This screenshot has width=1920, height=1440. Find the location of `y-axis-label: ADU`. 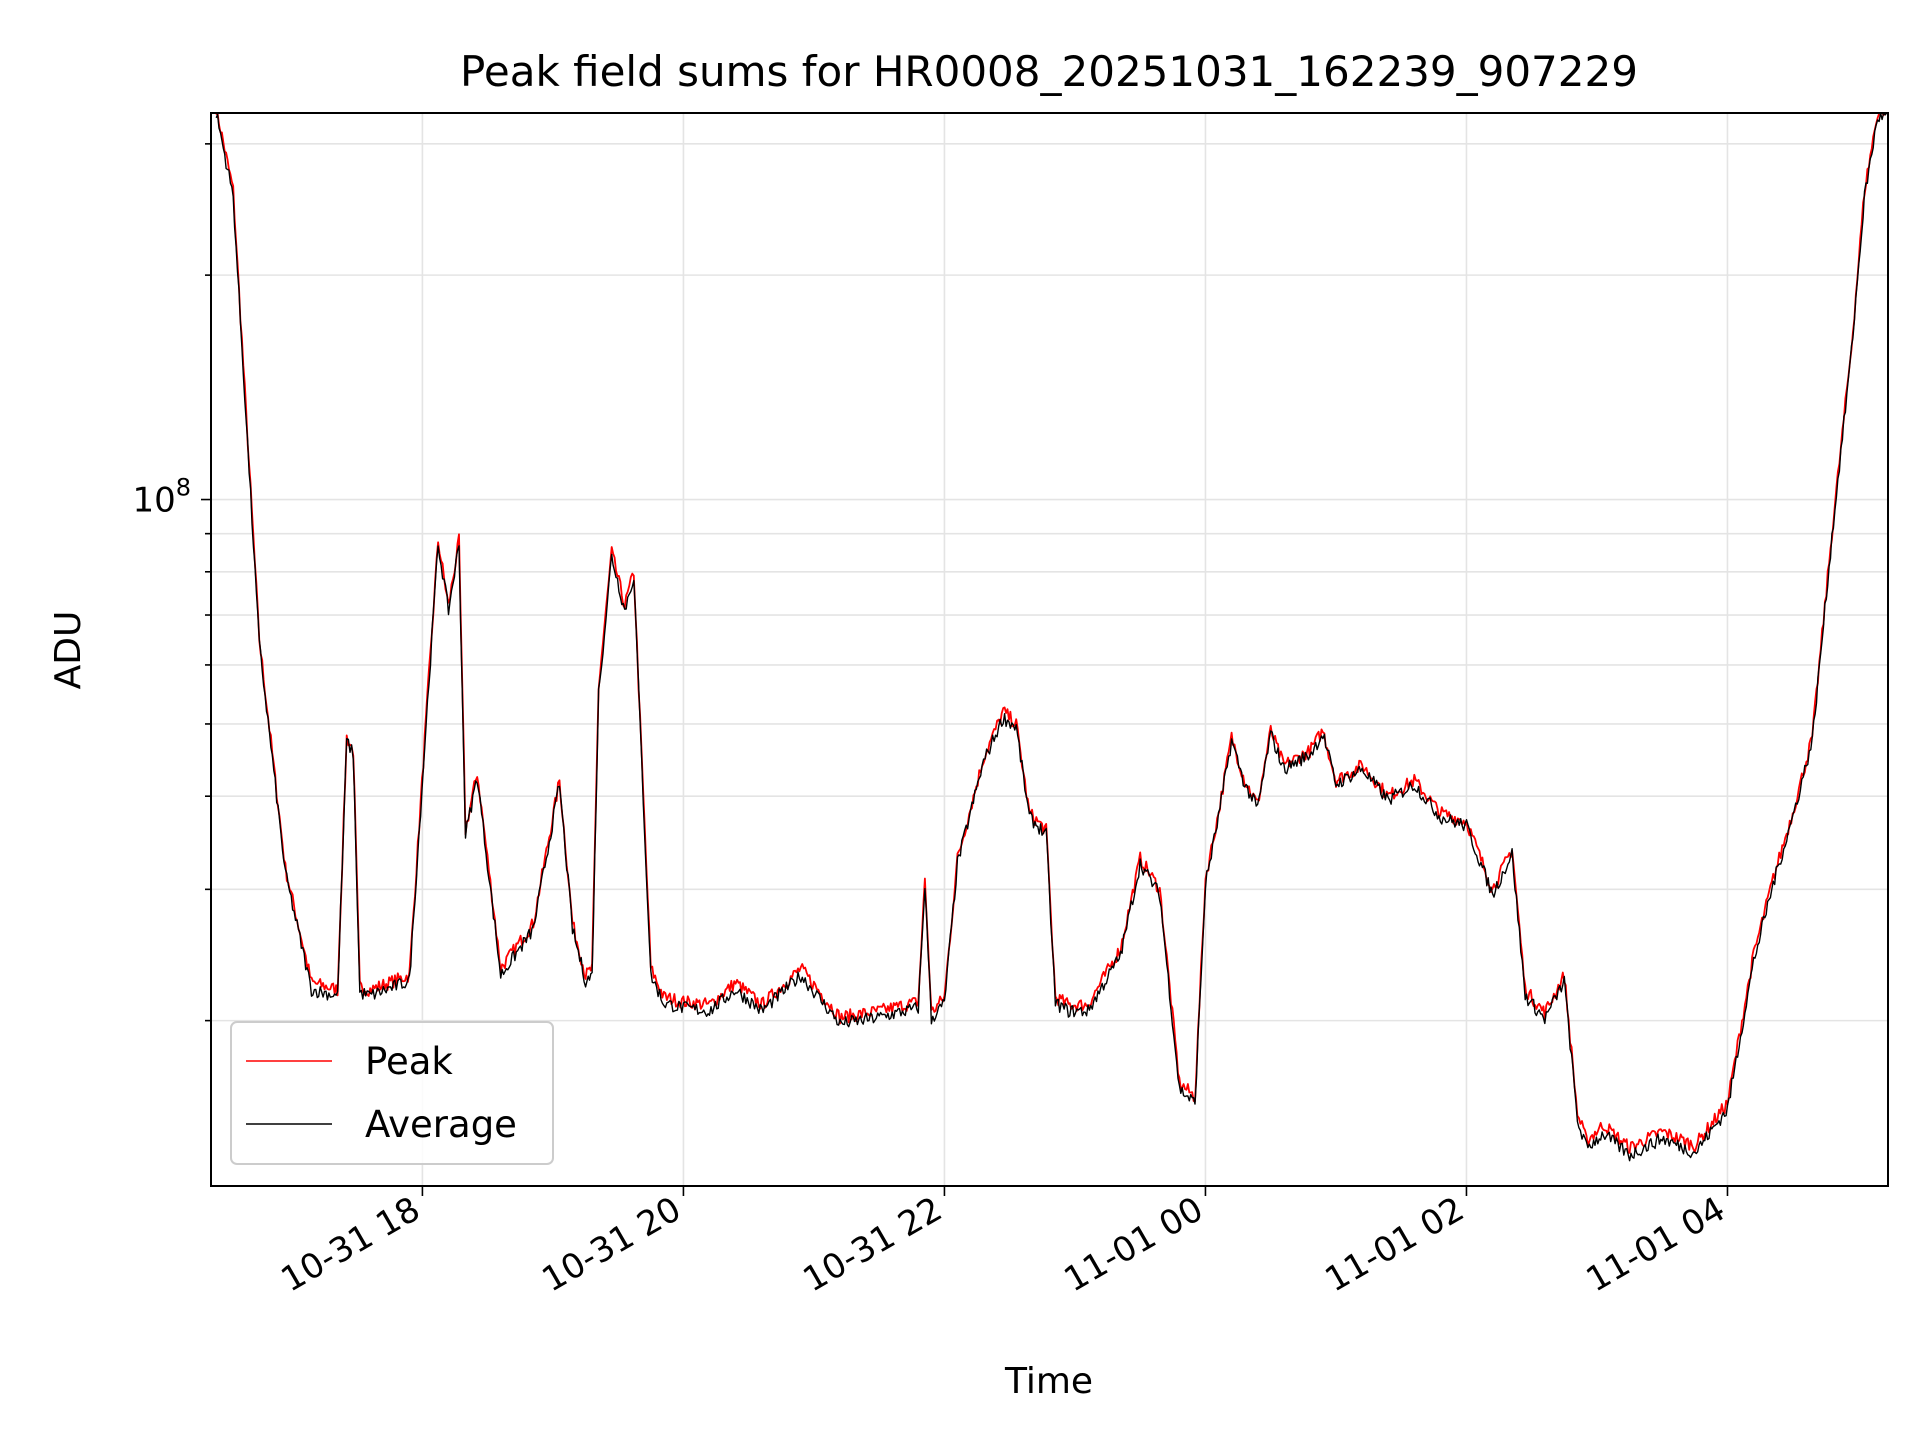

y-axis-label: ADU is located at coordinates (68, 650).